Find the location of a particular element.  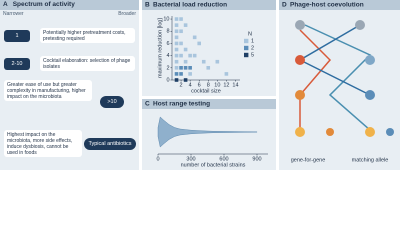

y-tick-label: 4 is located at coordinates (167, 56).